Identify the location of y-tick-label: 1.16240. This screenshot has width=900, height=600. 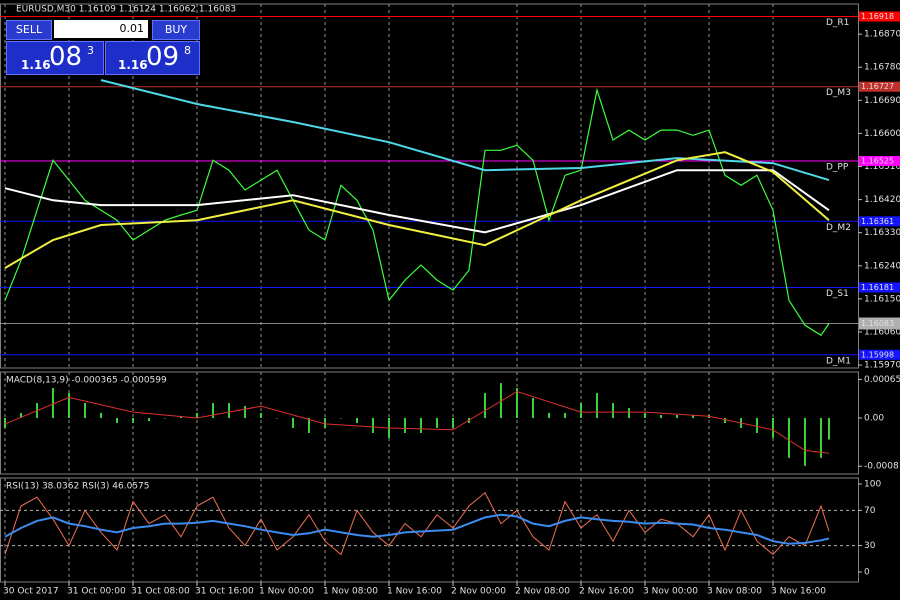
(882, 266).